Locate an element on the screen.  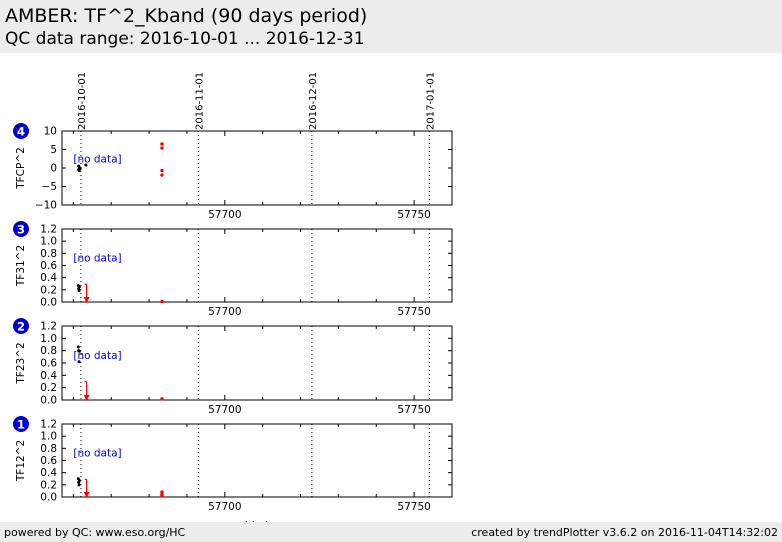
panel-number-label: 3 is located at coordinates (21, 230).